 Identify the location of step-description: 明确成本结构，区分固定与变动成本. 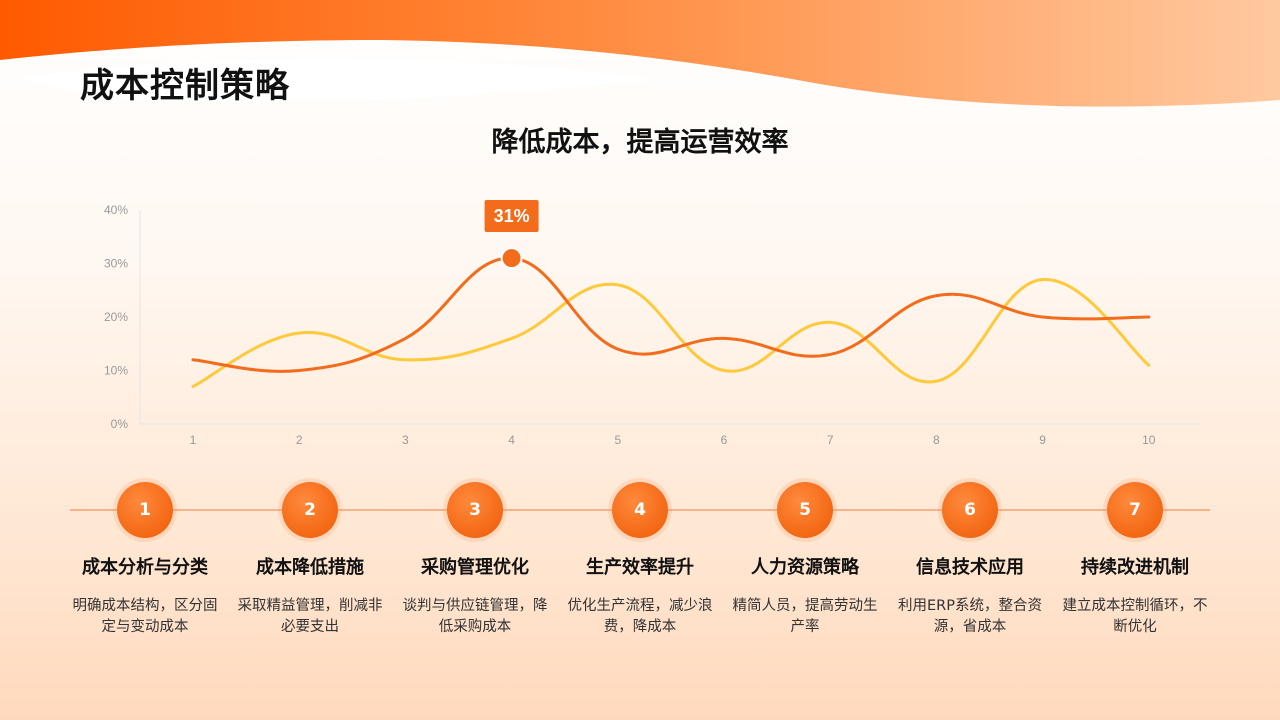
(145, 616).